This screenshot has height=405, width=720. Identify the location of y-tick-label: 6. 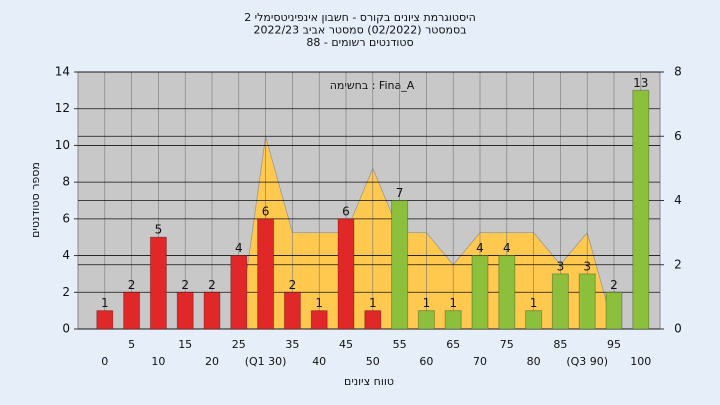
(66, 218).